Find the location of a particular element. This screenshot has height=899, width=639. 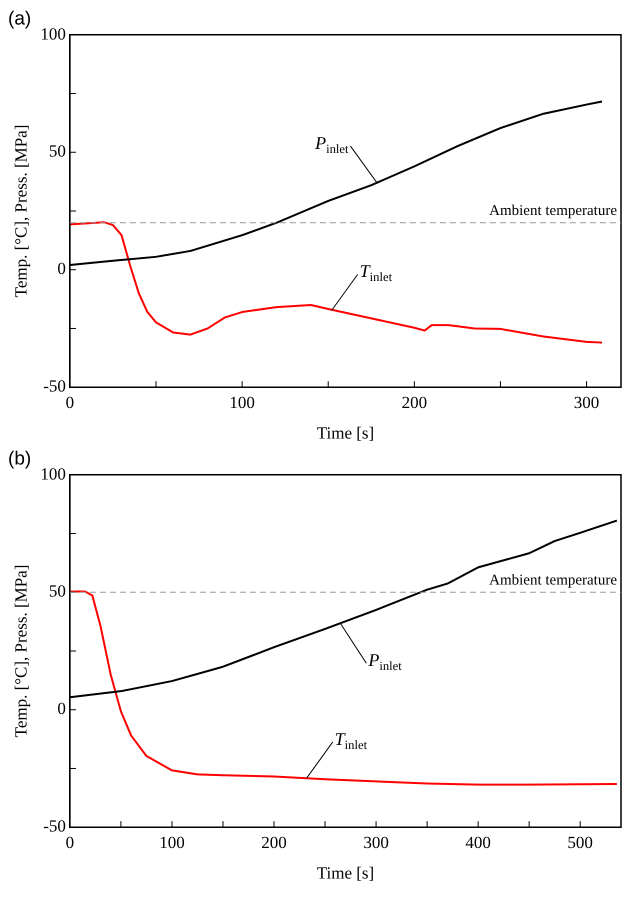

chart-title: (b) is located at coordinates (20, 459).